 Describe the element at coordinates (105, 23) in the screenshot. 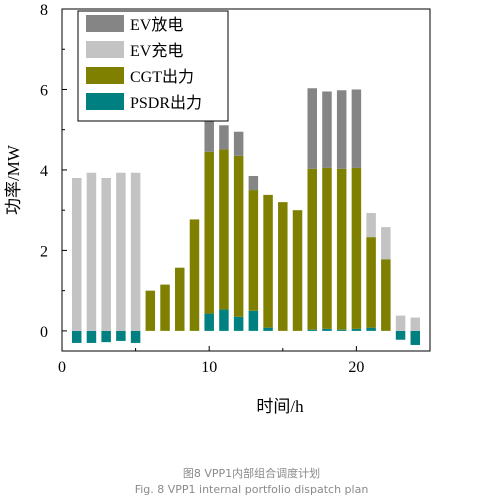

I see `legend-swatch-EV放电` at that location.